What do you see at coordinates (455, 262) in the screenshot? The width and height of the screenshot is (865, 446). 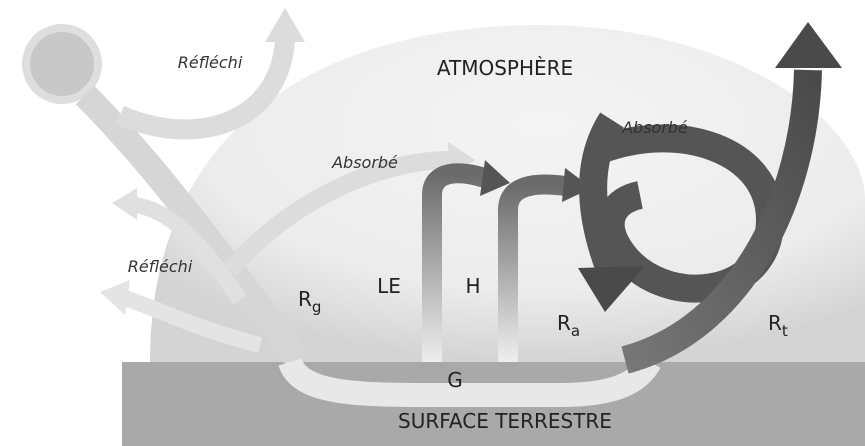 I see `le-arrow` at bounding box center [455, 262].